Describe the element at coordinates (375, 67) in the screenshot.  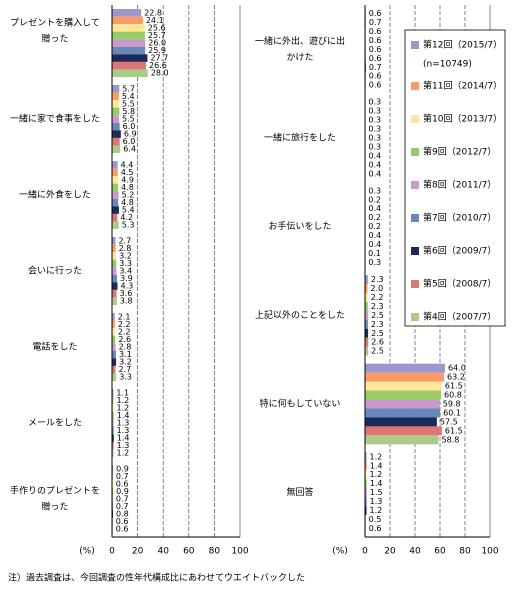
I see `value-label: 0.7` at that location.